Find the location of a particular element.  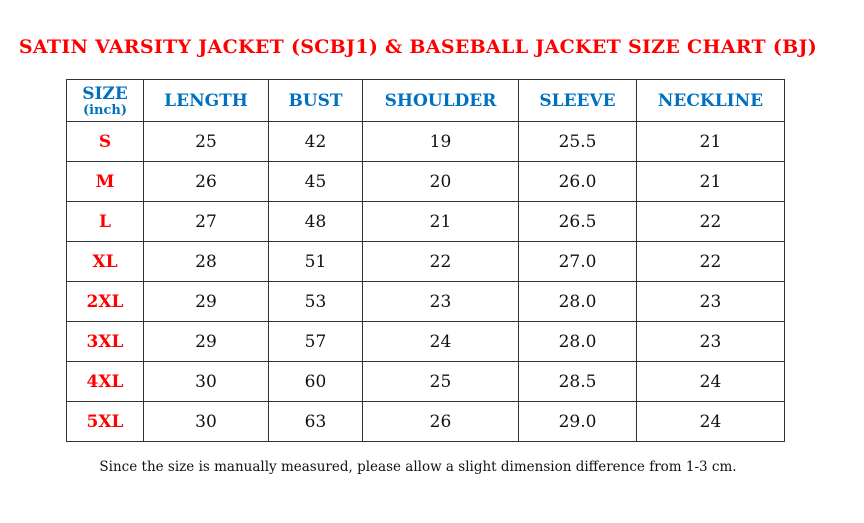

unit-label: (inch) is located at coordinates (105, 110).